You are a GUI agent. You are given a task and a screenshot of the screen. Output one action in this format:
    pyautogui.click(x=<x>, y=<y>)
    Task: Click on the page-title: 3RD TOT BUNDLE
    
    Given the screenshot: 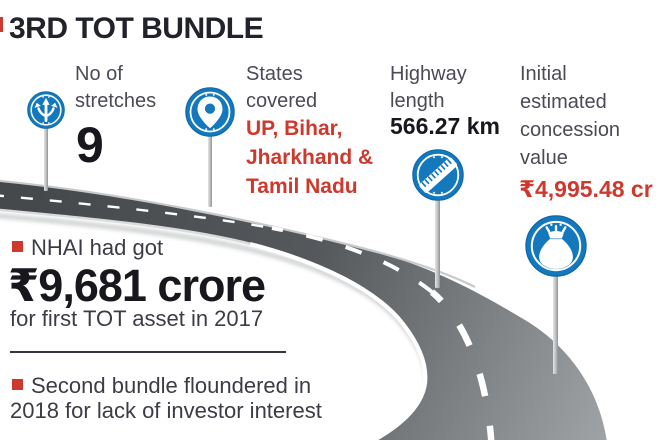 What is the action you would take?
    pyautogui.click(x=136, y=28)
    